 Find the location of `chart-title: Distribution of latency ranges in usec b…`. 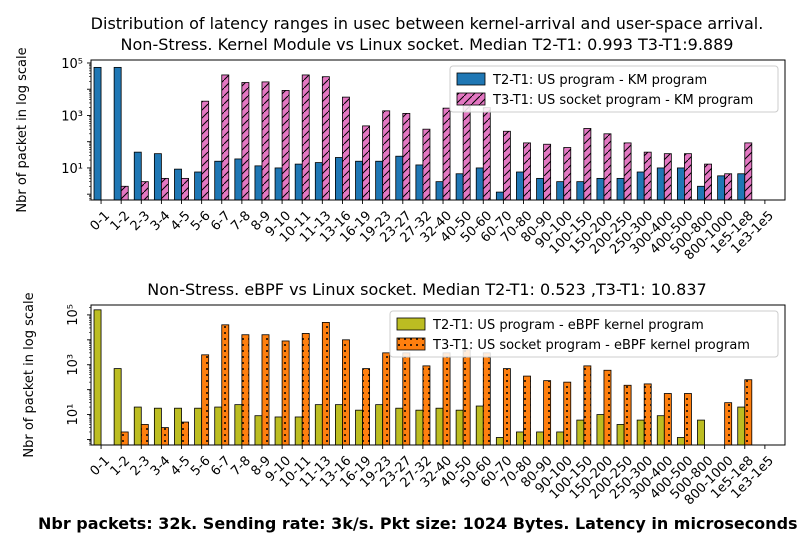

chart-title: Distribution of latency ranges in usec b… is located at coordinates (427, 23).